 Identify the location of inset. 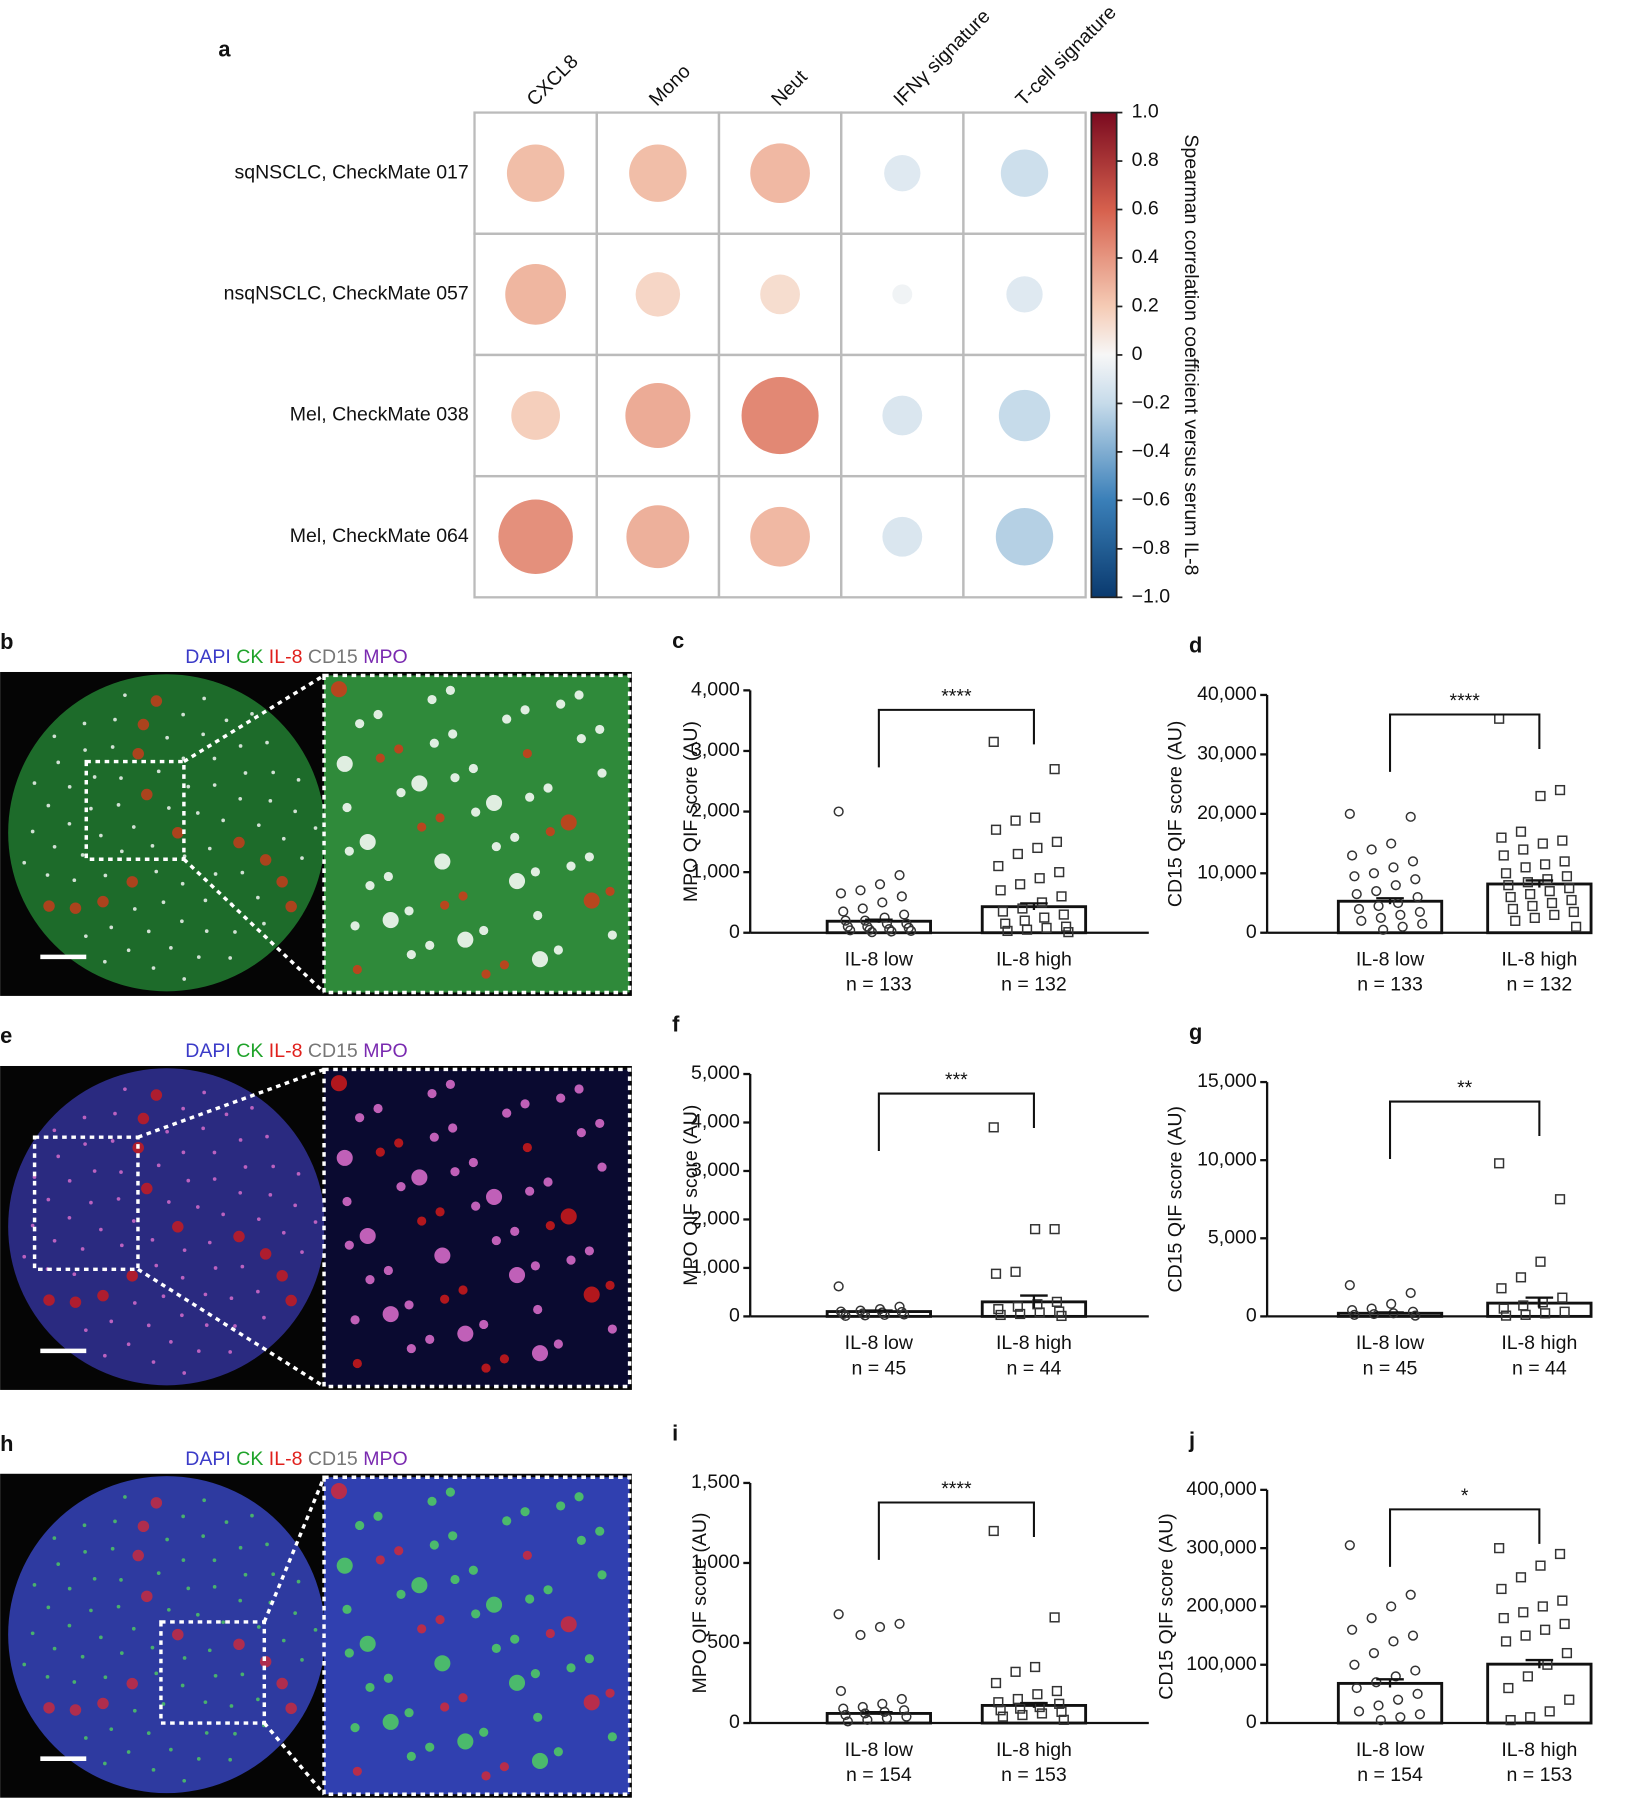
(477, 1228).